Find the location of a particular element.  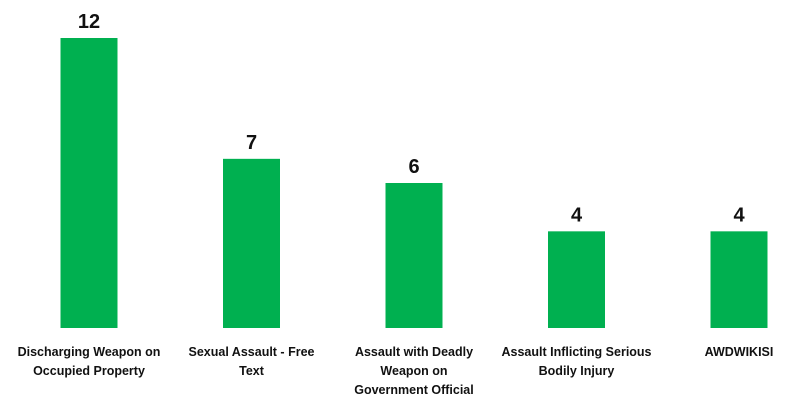

value-label-4: 4 is located at coordinates (577, 215).